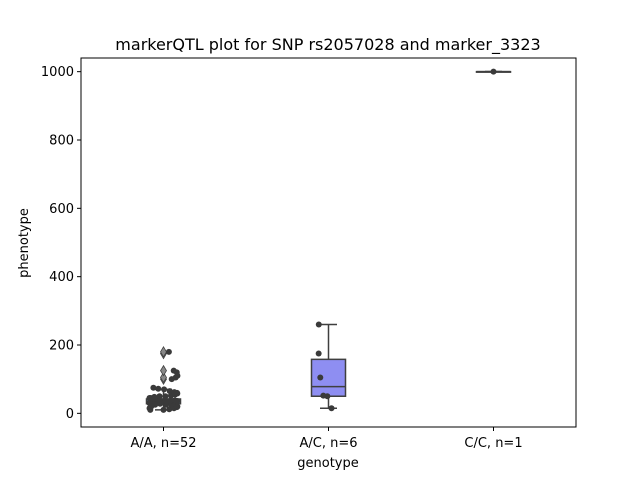 The image size is (640, 480). What do you see at coordinates (328, 378) in the screenshot?
I see `box` at bounding box center [328, 378].